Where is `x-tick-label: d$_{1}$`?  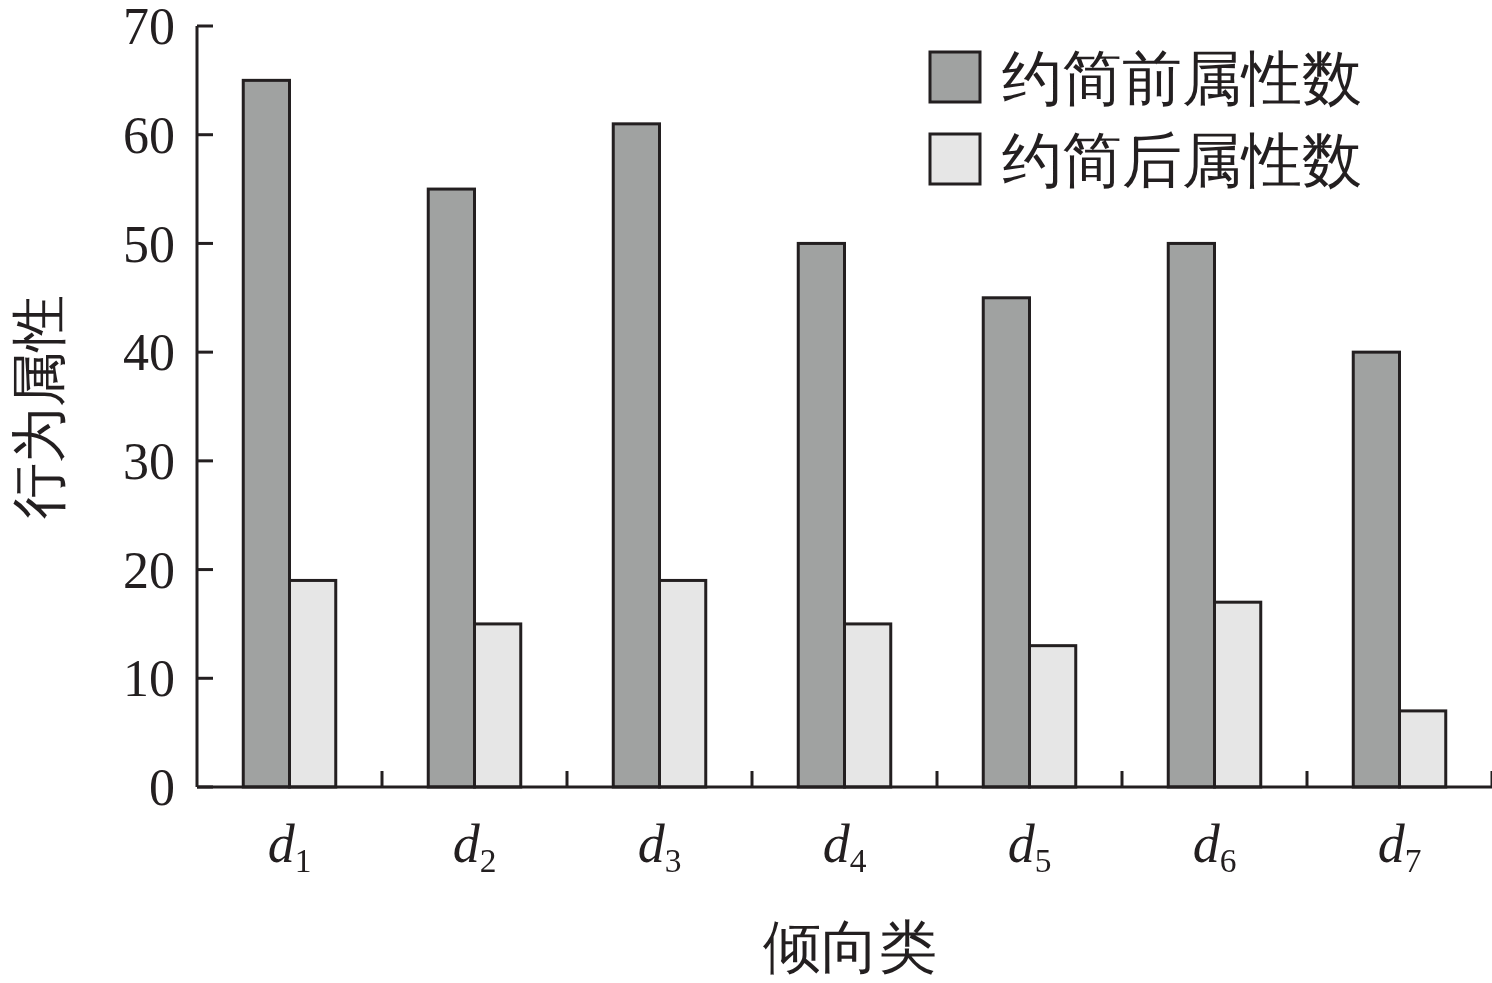
x-tick-label: d$_{1}$ is located at coordinates (289, 846).